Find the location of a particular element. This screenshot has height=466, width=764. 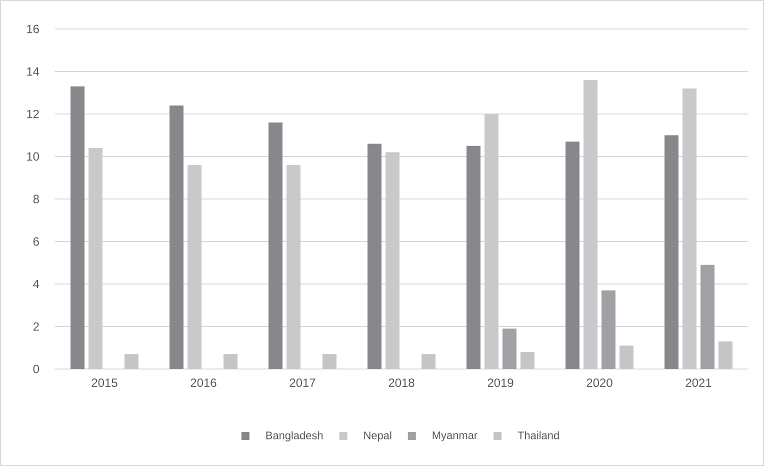

y-tick-label: 4 is located at coordinates (36, 284).